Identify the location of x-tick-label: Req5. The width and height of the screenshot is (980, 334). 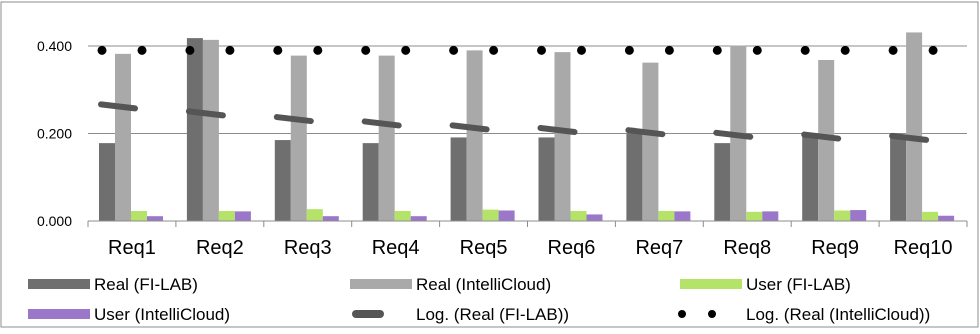
(484, 248).